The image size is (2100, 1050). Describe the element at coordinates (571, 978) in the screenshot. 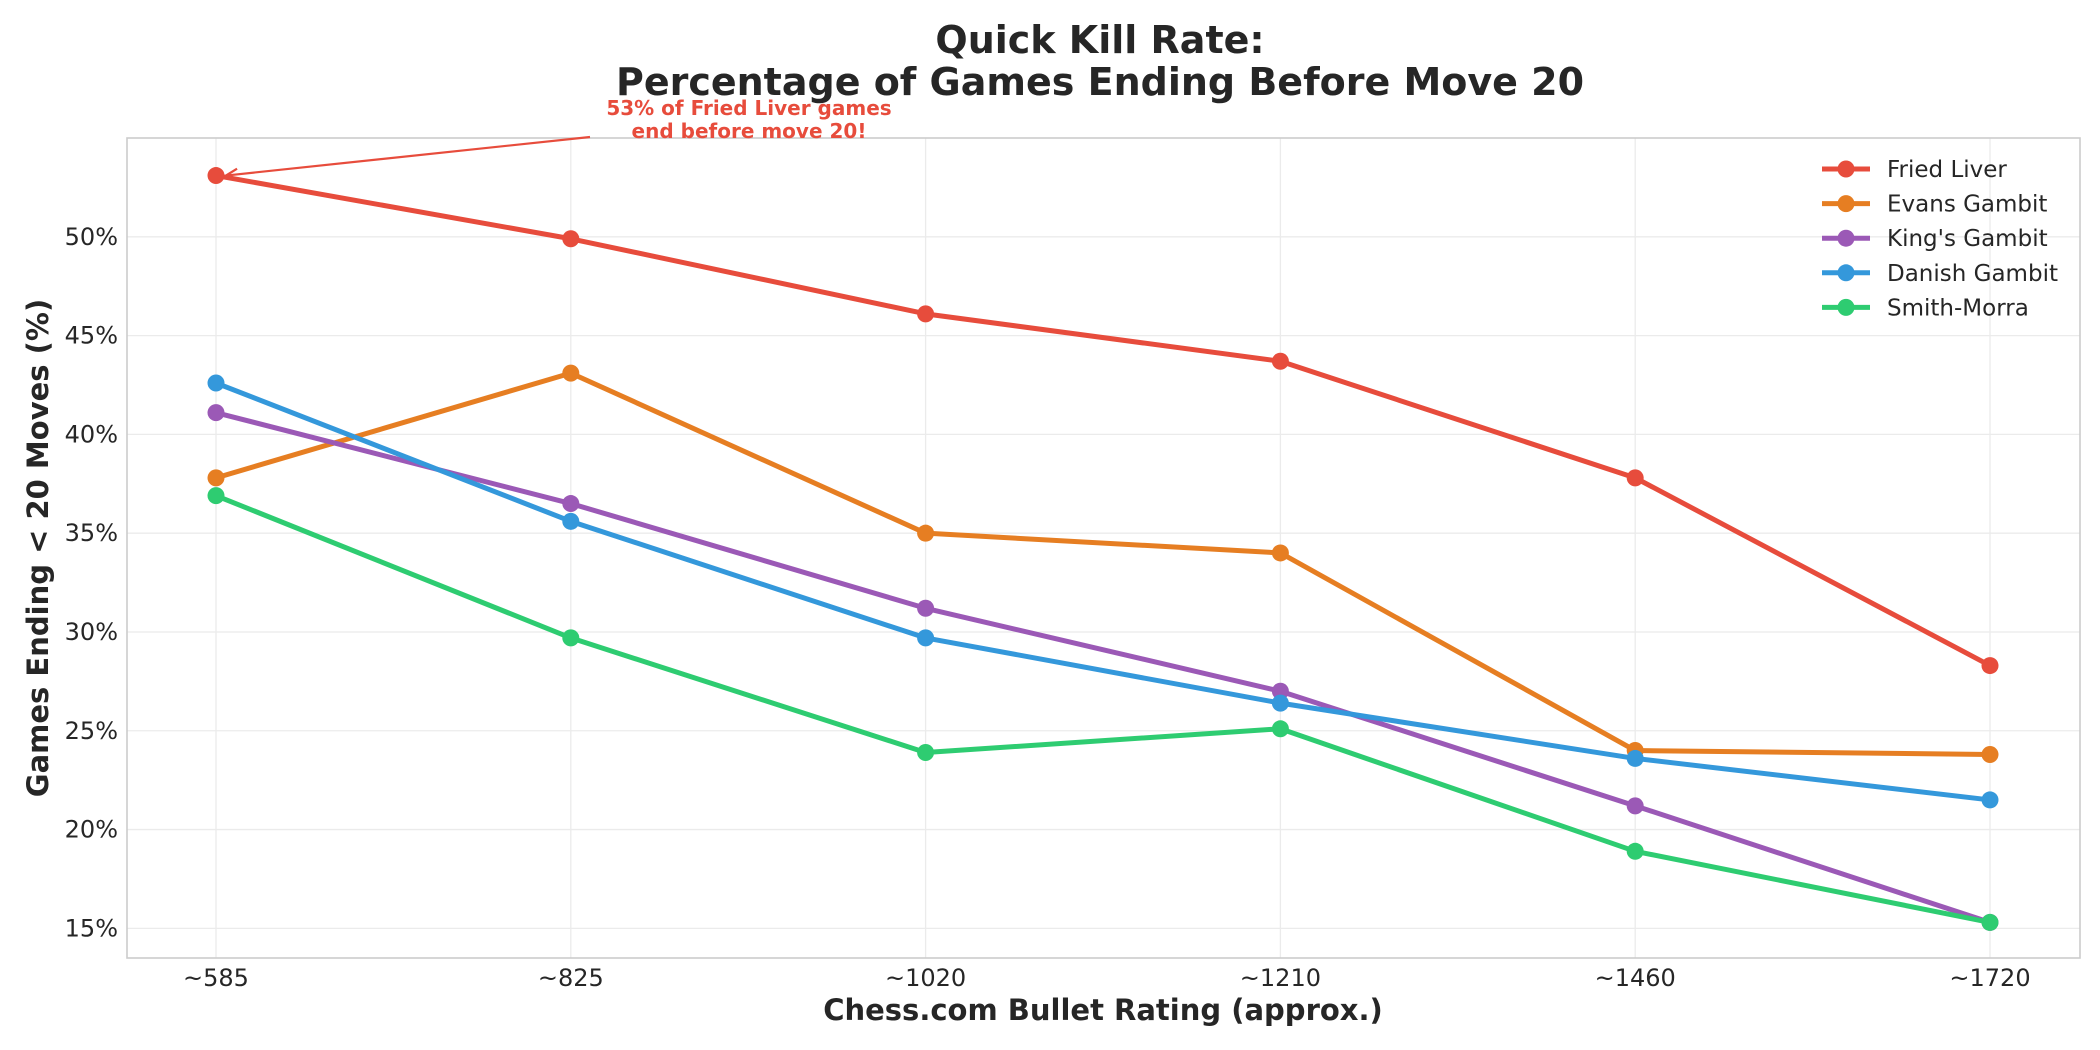

I see `x-tick-label: ~825` at that location.